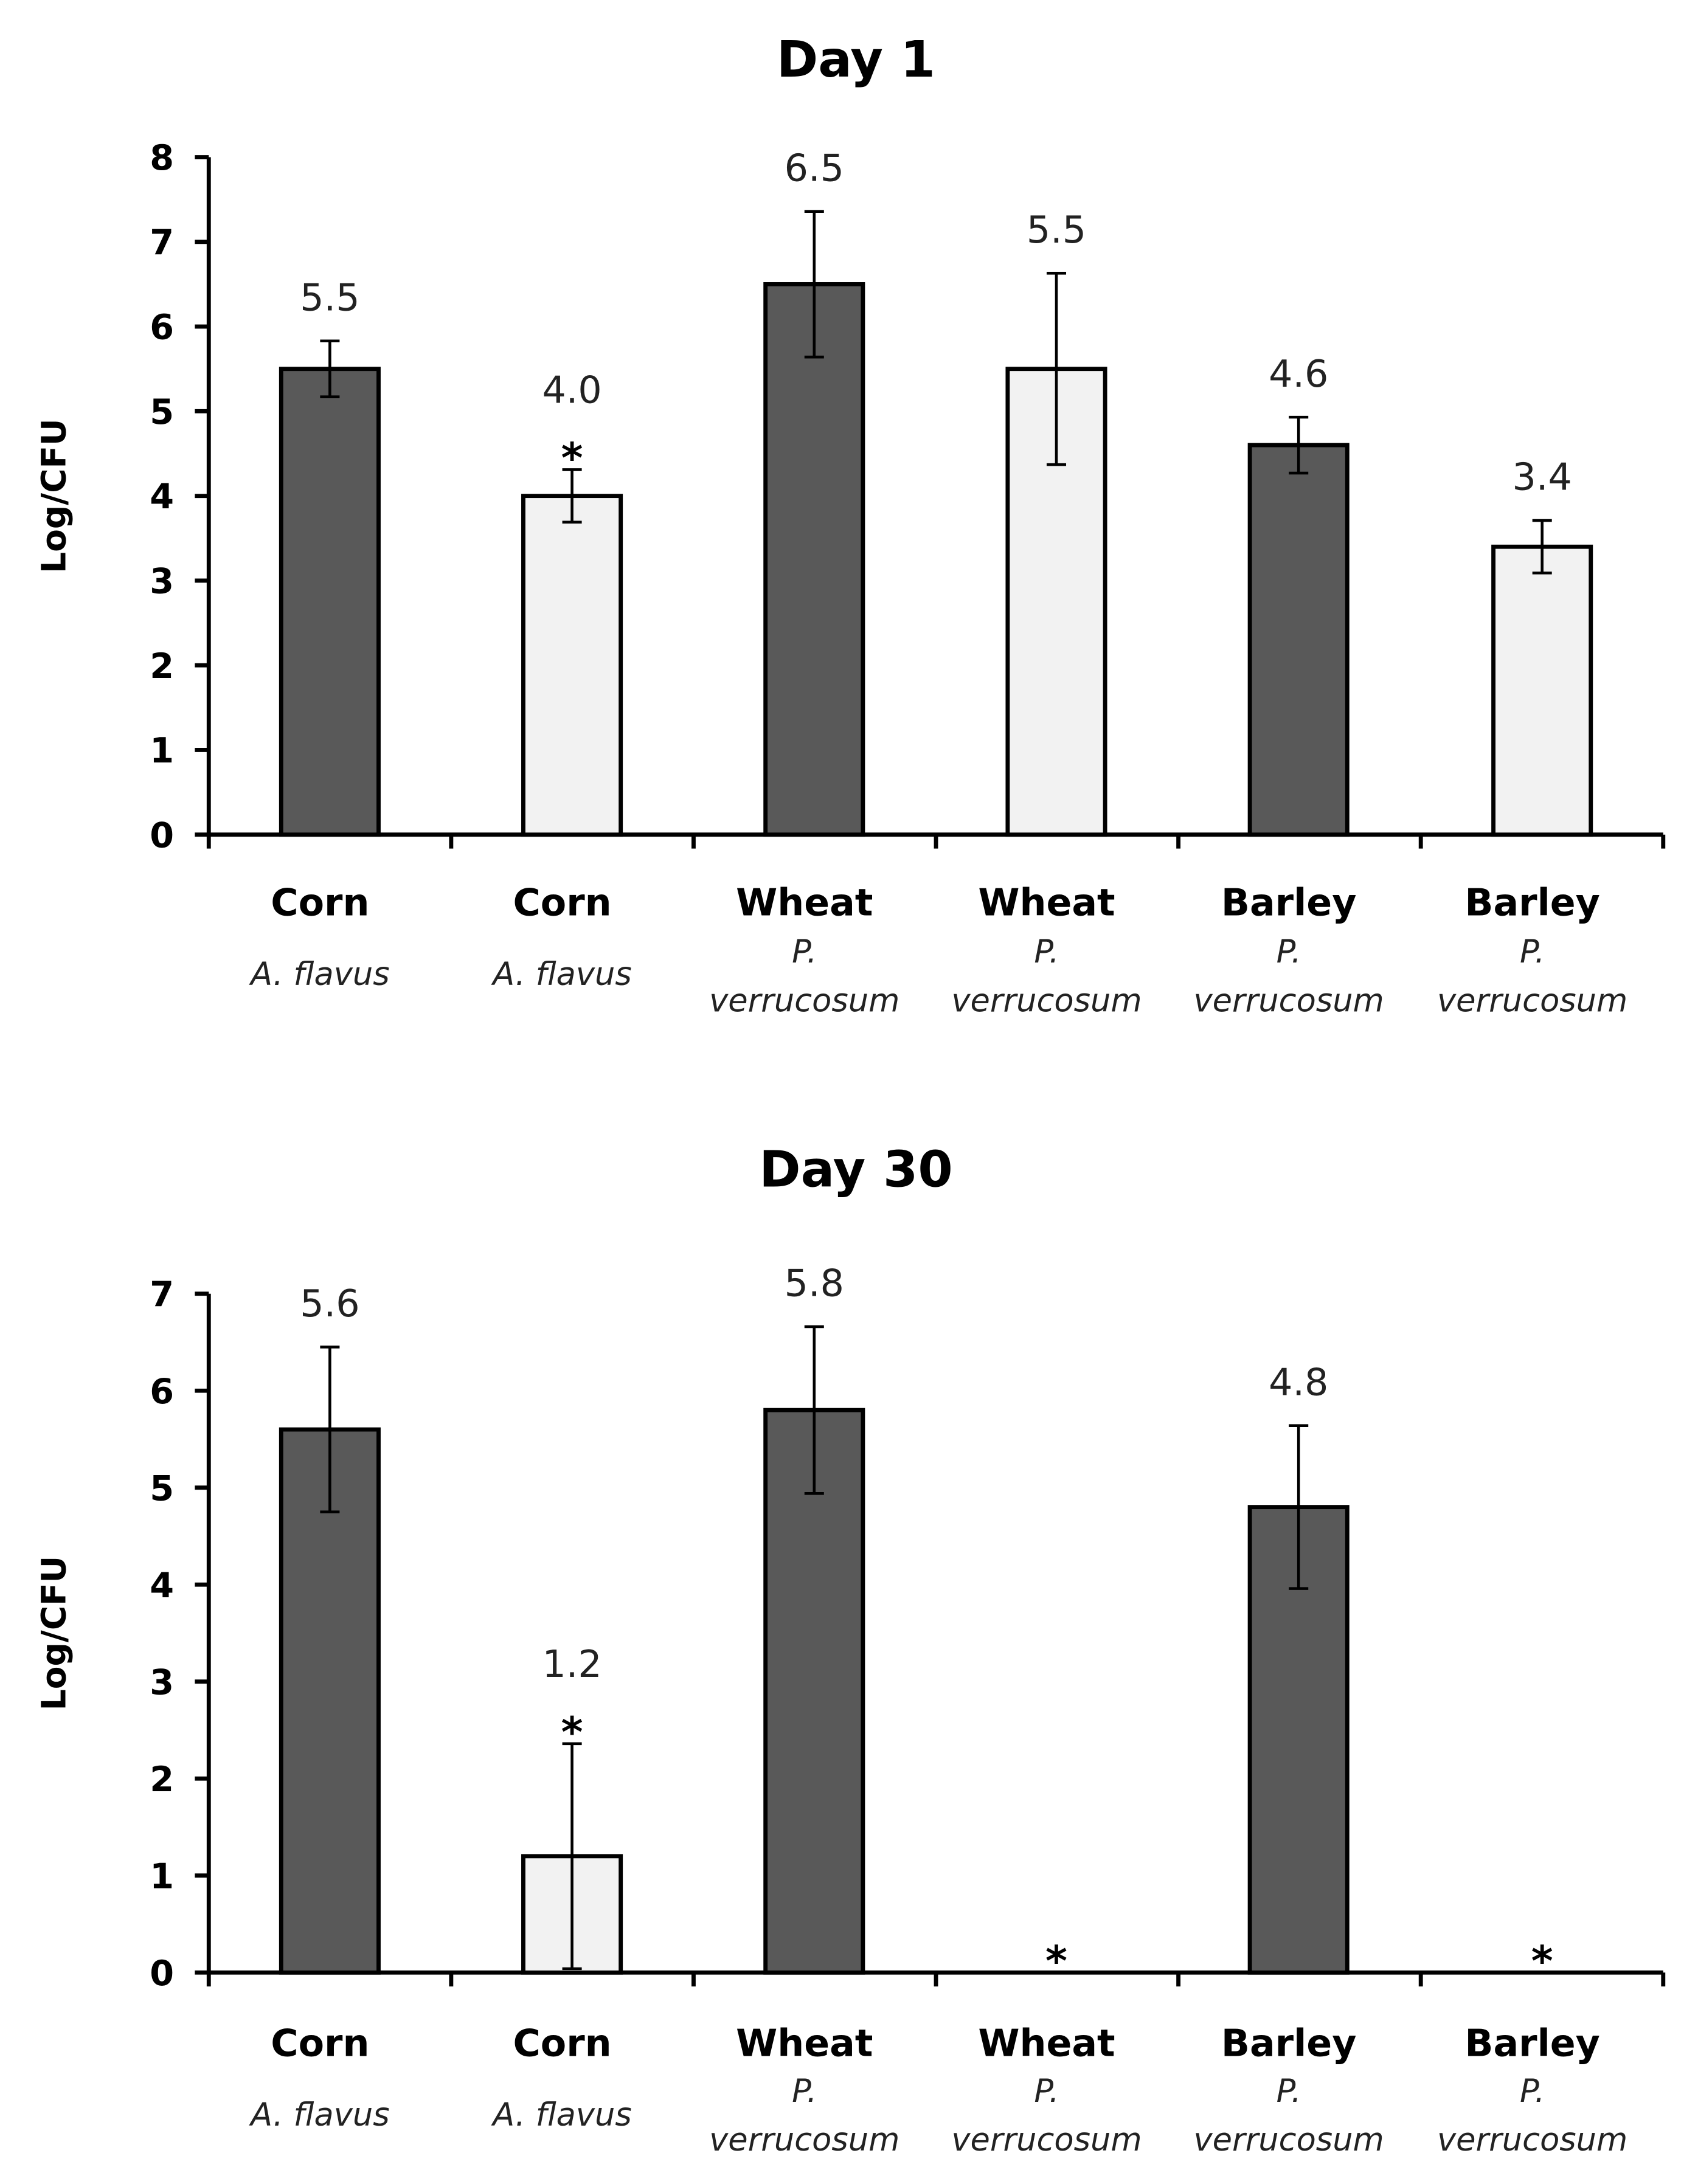  Describe the element at coordinates (1289, 1759) in the screenshot. I see `bar-group: 4.8 Barley P. verrucosum` at that location.